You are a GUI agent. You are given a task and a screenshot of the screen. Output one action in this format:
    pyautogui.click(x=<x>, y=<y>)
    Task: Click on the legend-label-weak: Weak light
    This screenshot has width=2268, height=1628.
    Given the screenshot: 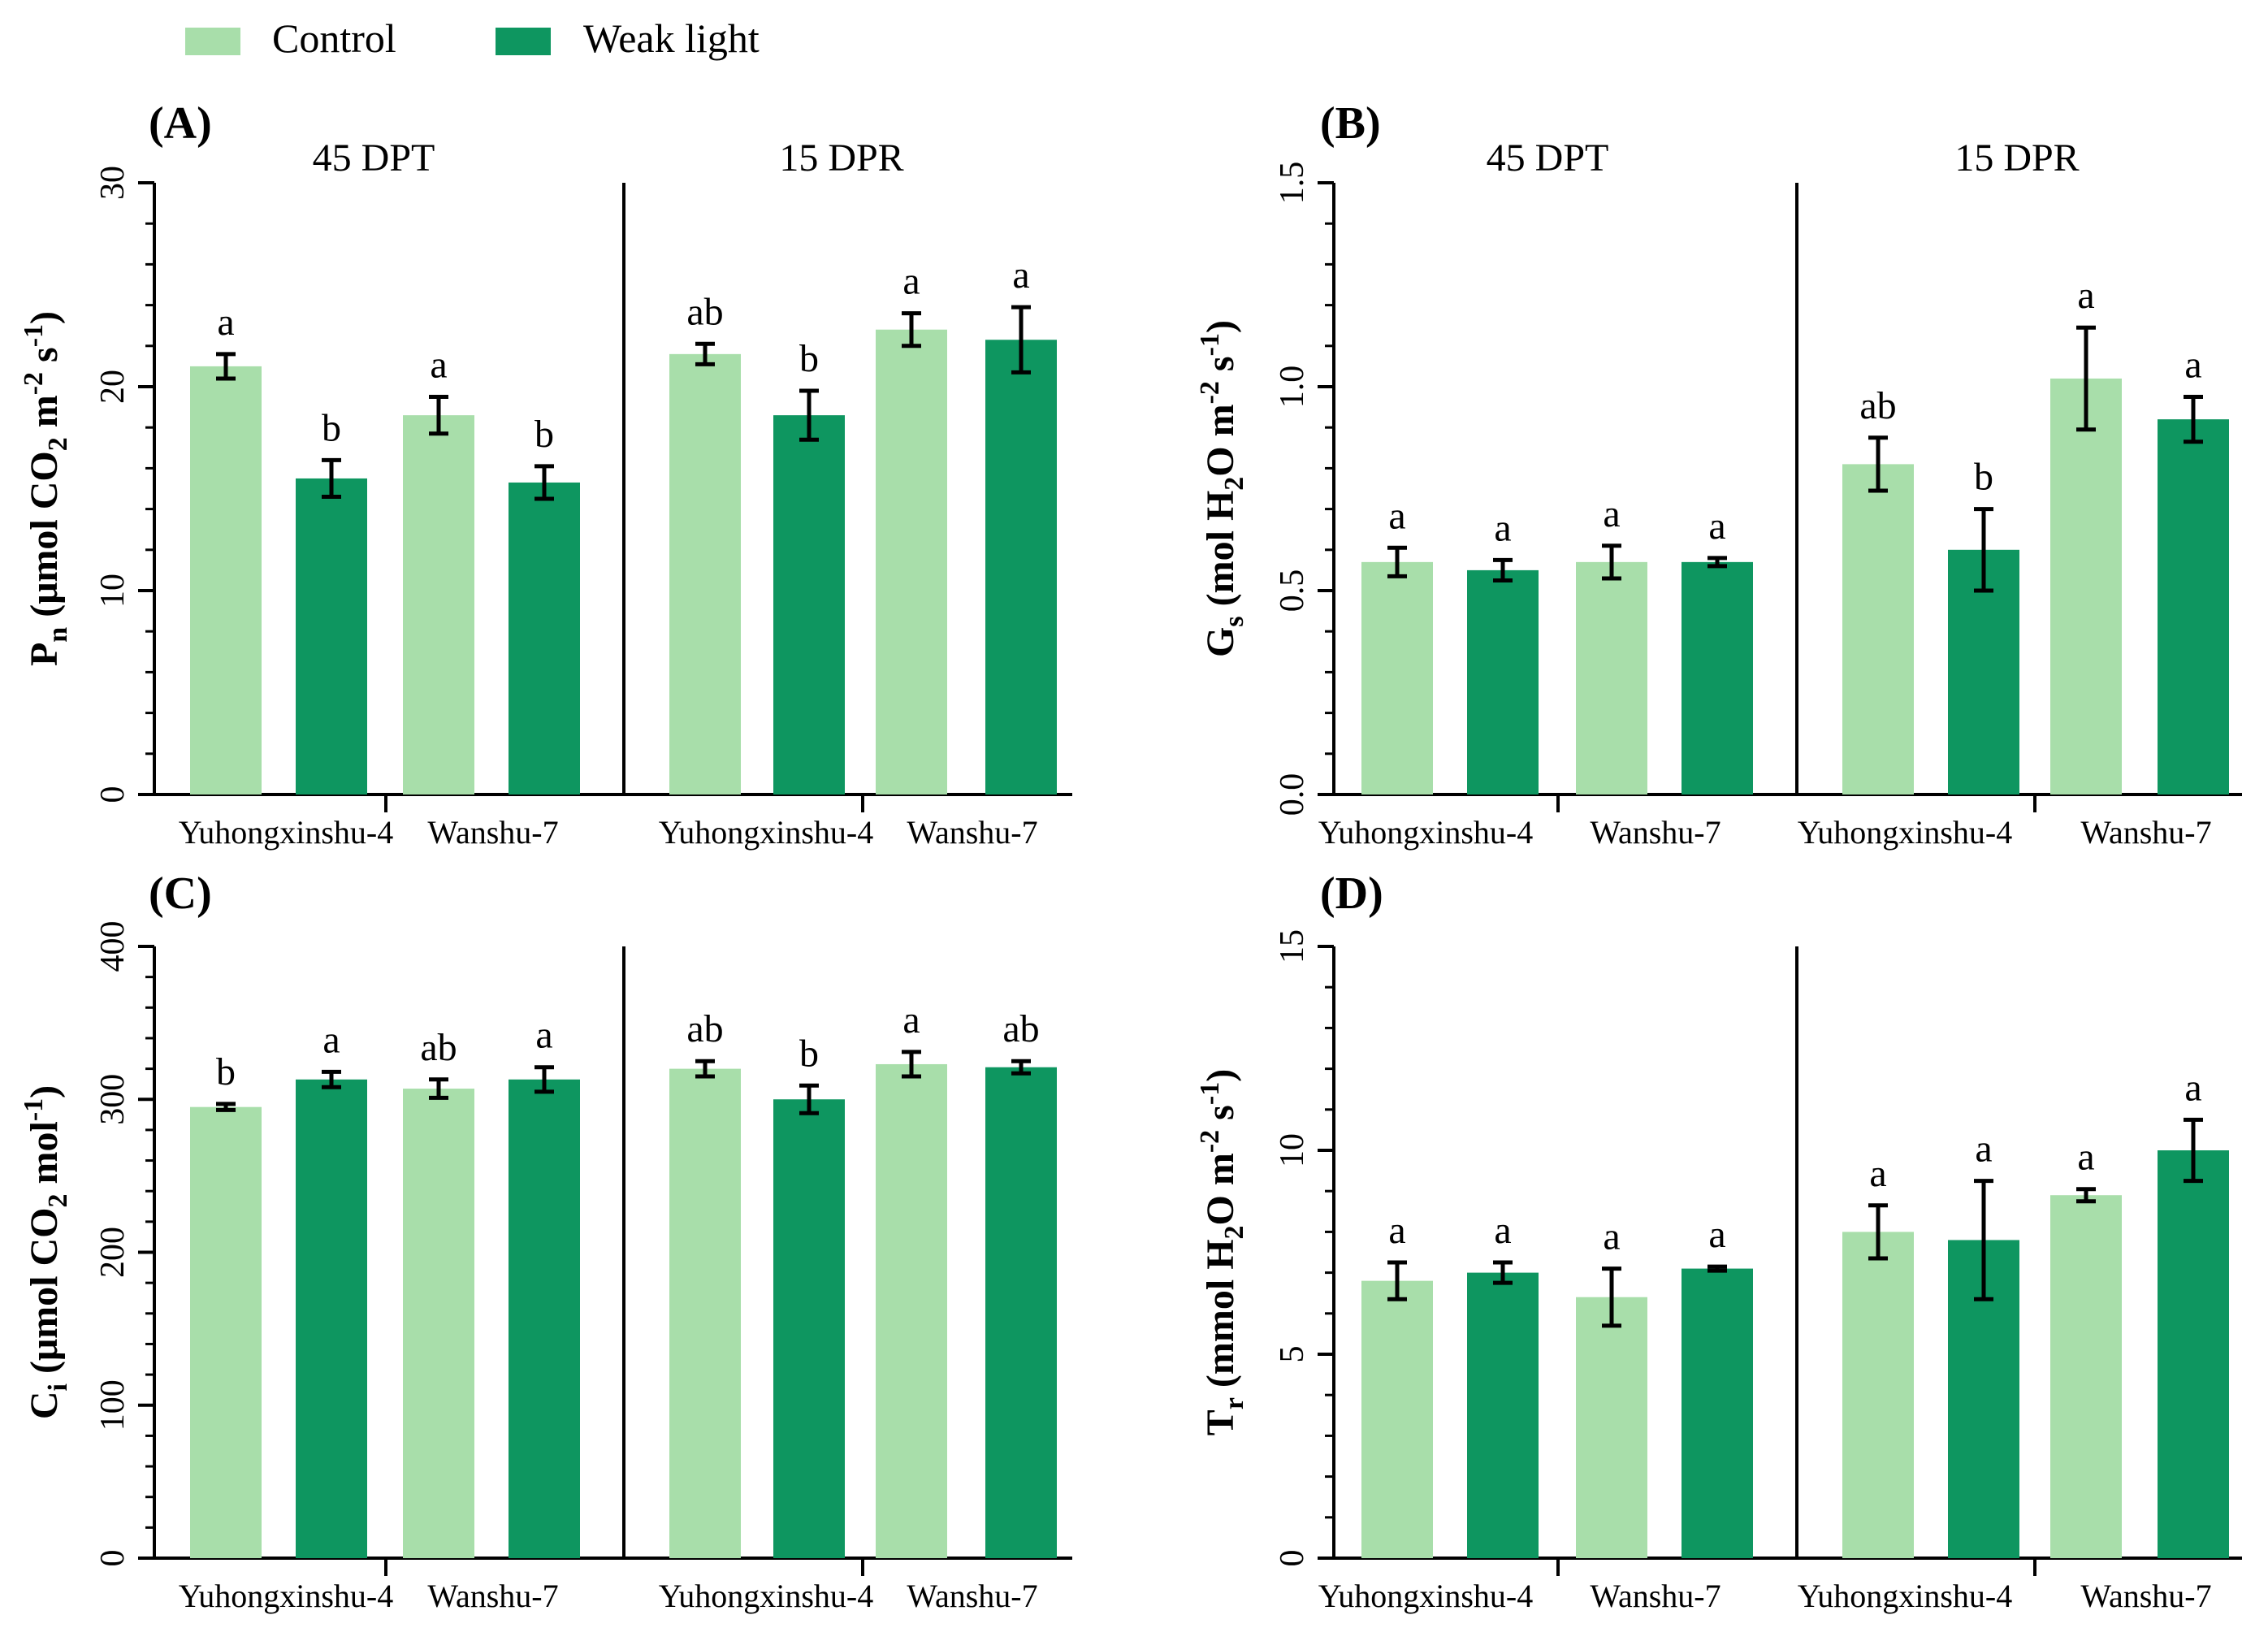 What is the action you would take?
    pyautogui.click(x=671, y=38)
    